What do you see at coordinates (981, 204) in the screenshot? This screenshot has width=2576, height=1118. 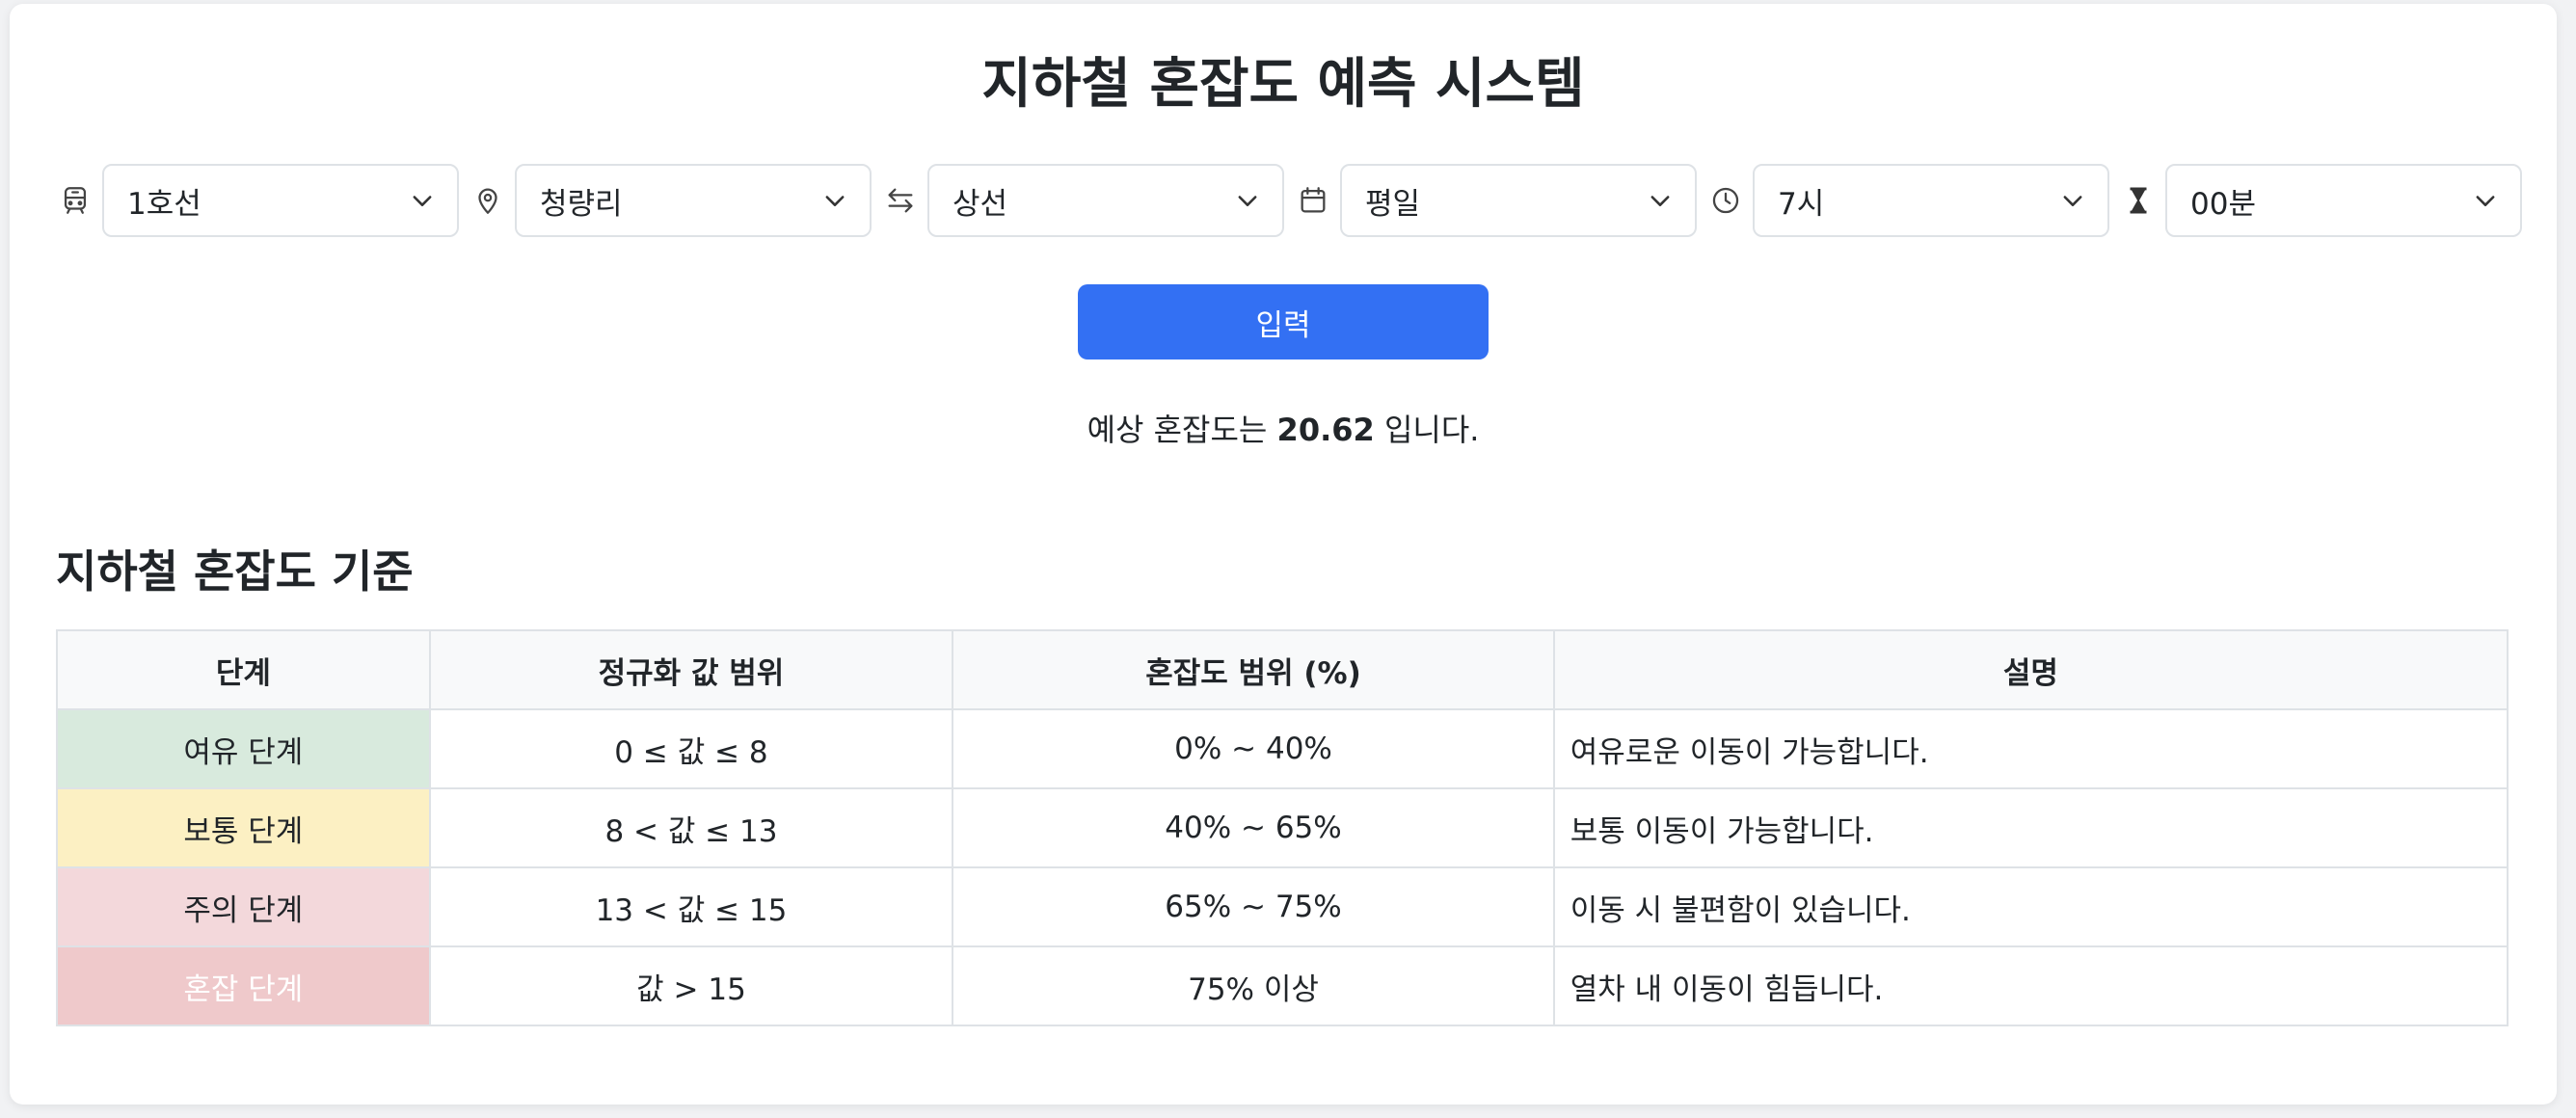 I see `direction-select-value: 상선` at bounding box center [981, 204].